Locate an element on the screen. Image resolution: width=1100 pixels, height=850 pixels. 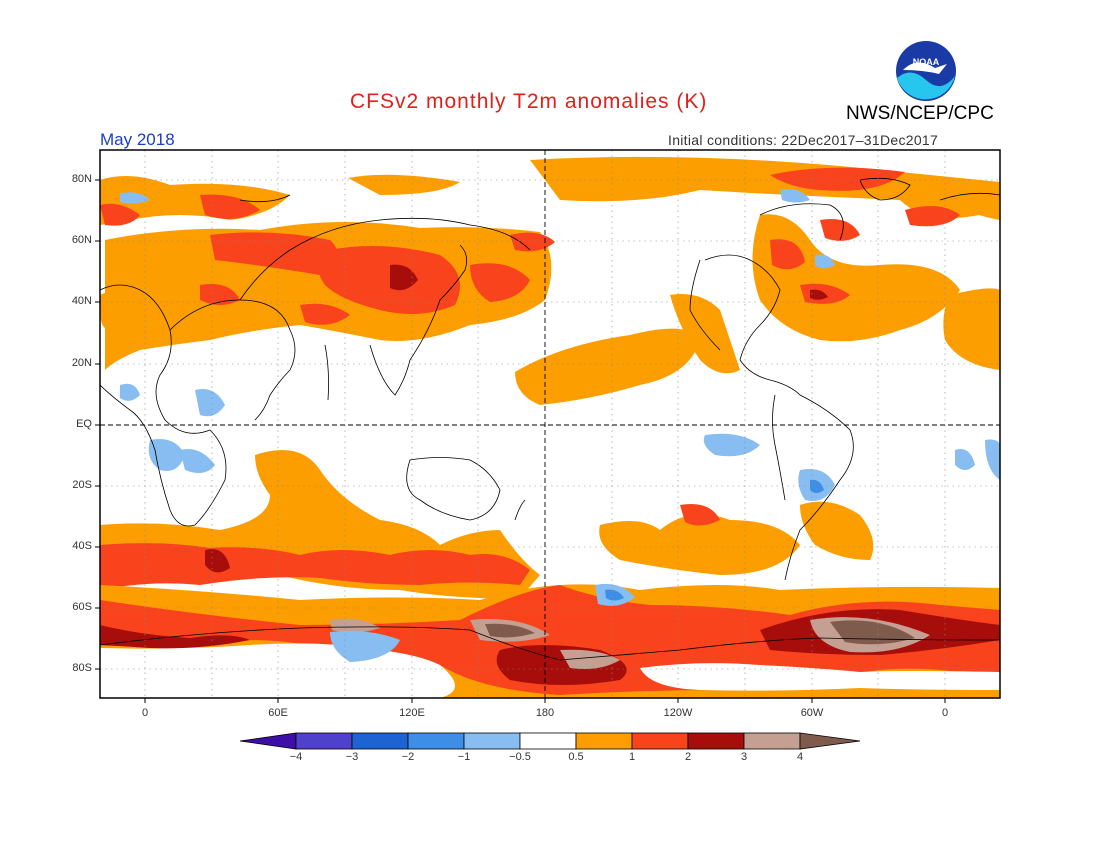
forecast-month: May 2018 is located at coordinates (137, 139).